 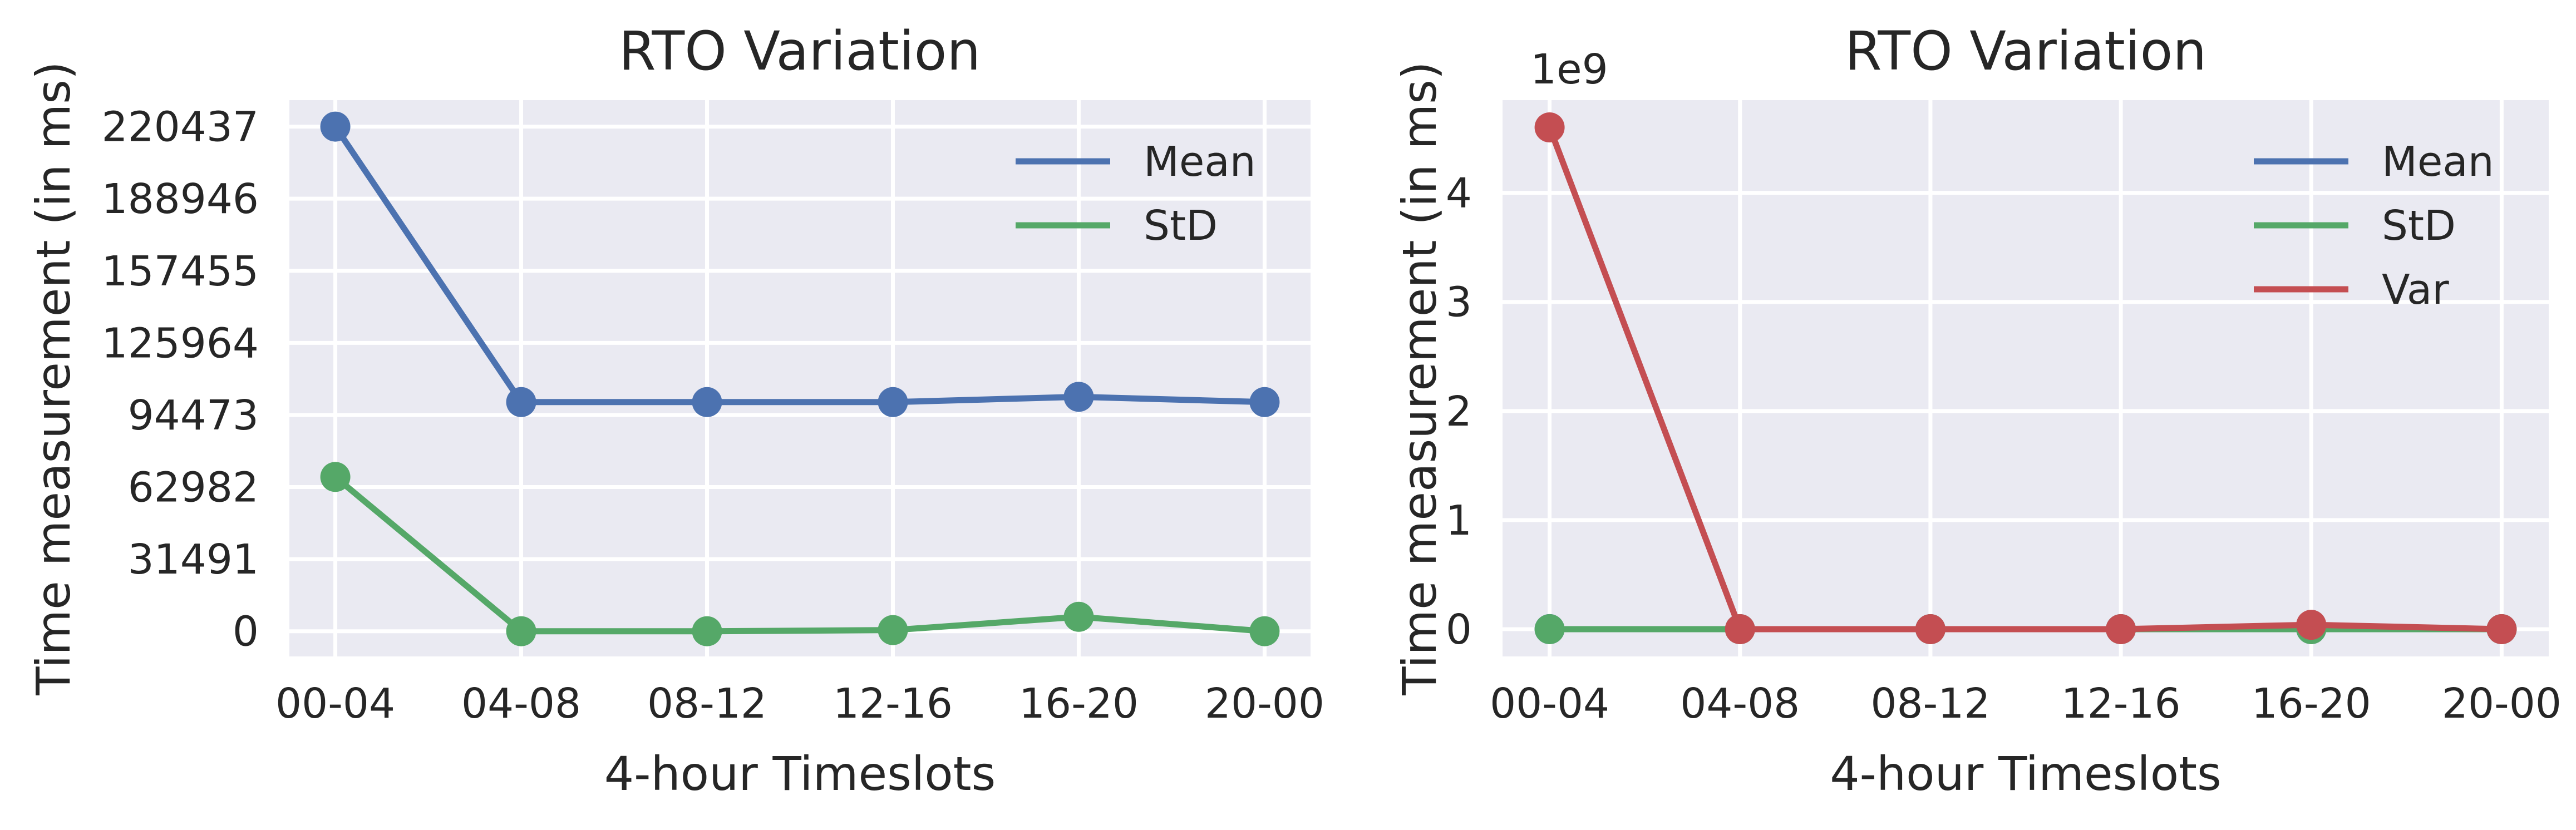 I want to click on legend-label-var: Var, so click(x=2415, y=290).